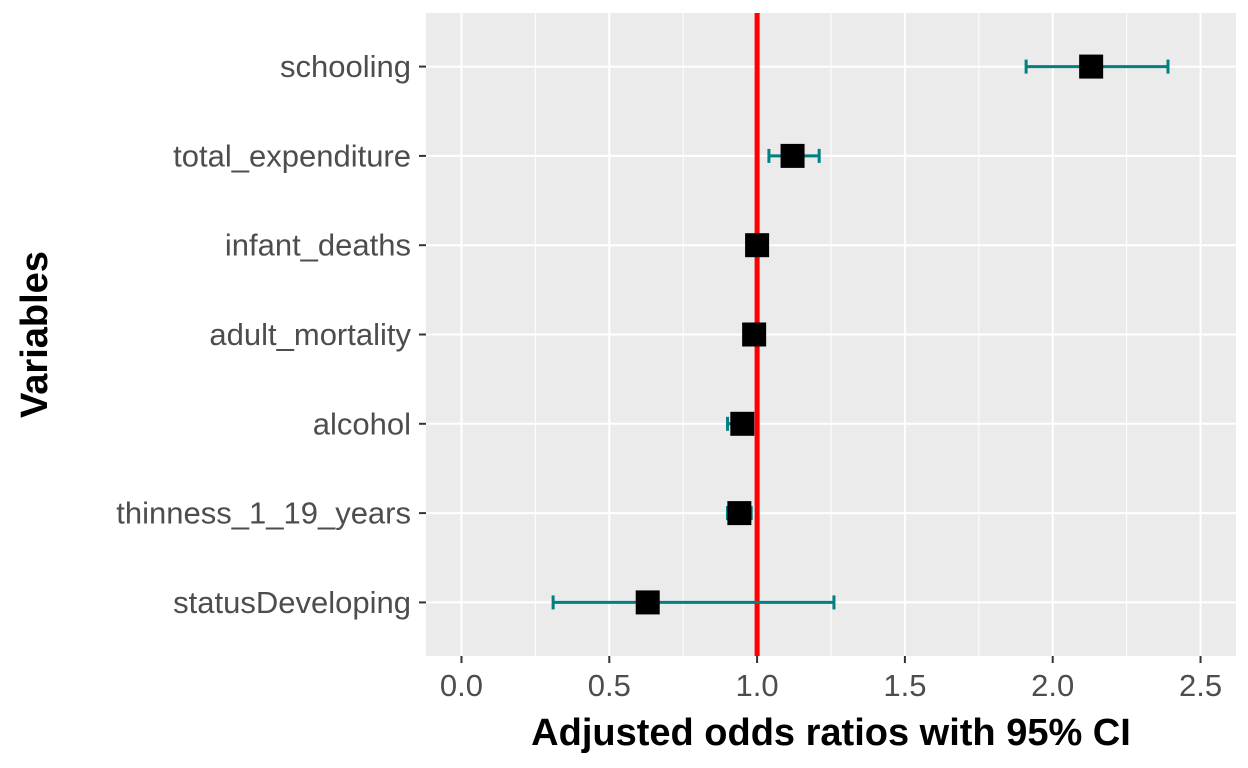  Describe the element at coordinates (792, 155) in the screenshot. I see `point-total_expenditure` at that location.